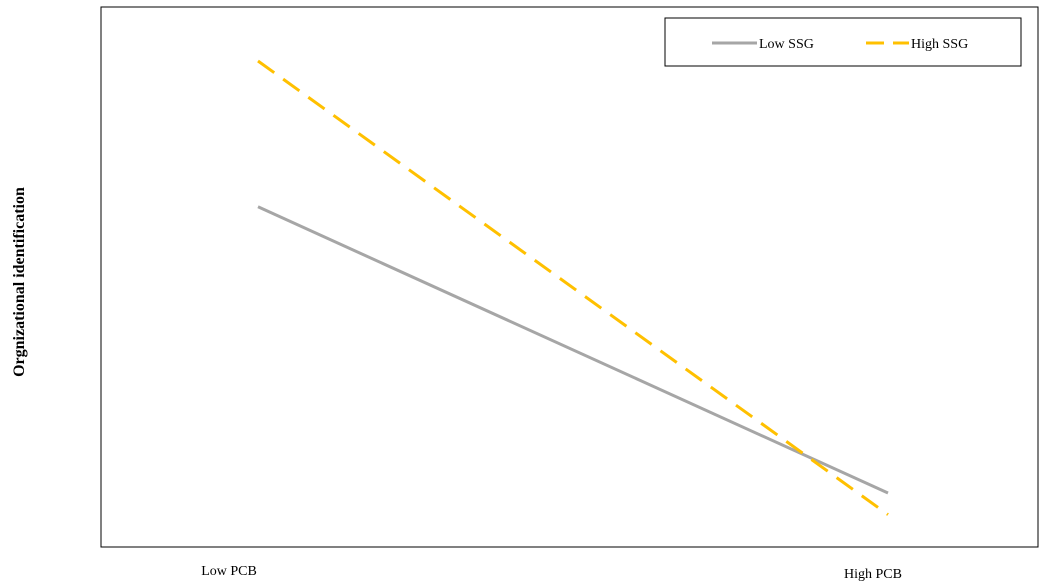 The width and height of the screenshot is (1040, 588). What do you see at coordinates (19, 282) in the screenshot?
I see `y-axis-title: Orgnizational identification` at bounding box center [19, 282].